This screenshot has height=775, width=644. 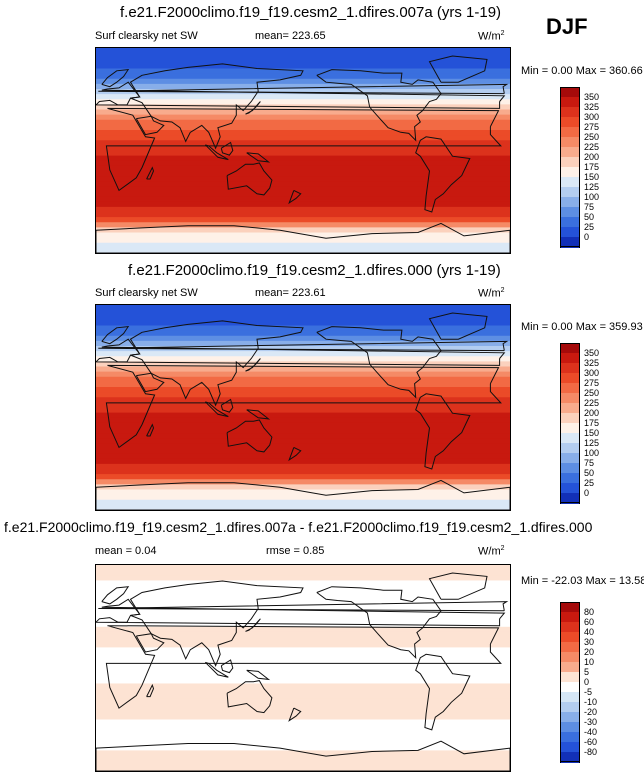 I want to click on colorbar-tick-label: 50, so click(x=589, y=473).